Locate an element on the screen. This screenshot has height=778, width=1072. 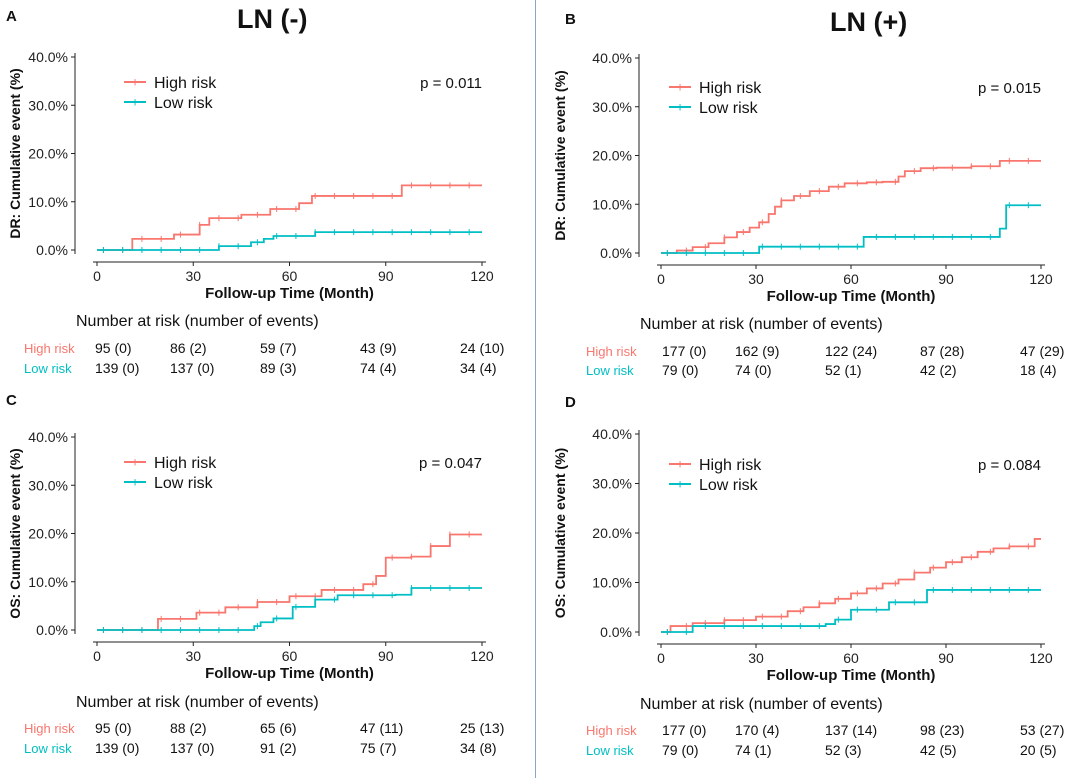
risk-cell: 122 (24) is located at coordinates (851, 351).